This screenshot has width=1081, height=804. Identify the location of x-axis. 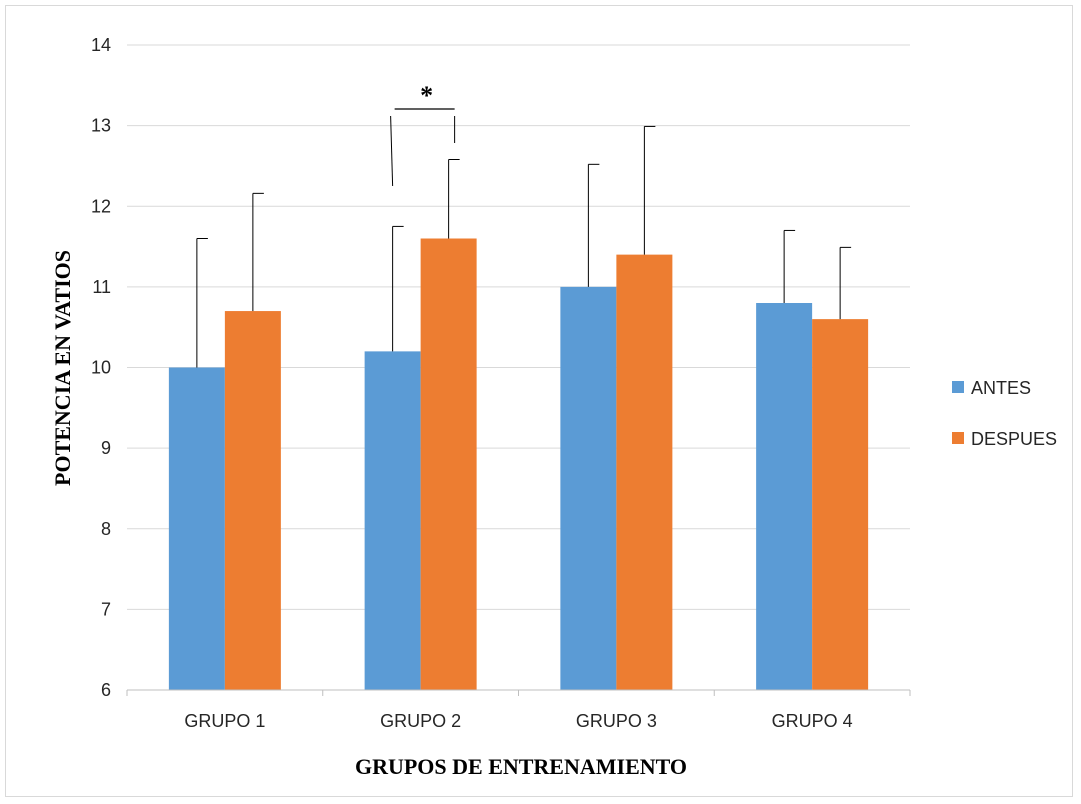
(518, 692).